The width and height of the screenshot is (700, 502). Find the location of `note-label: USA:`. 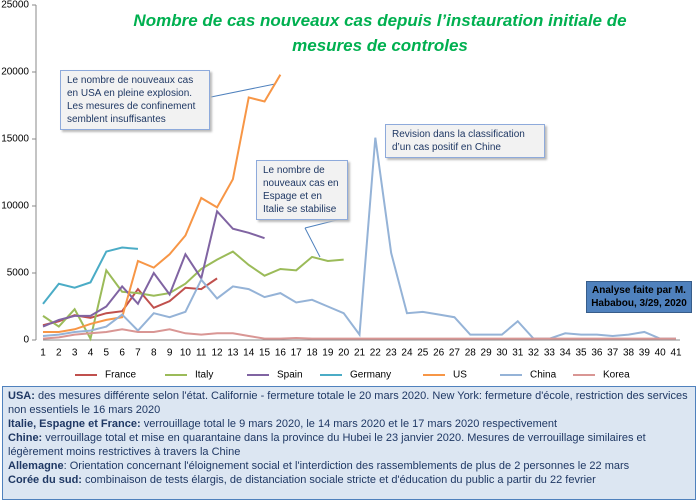

note-label: USA: is located at coordinates (21, 396).